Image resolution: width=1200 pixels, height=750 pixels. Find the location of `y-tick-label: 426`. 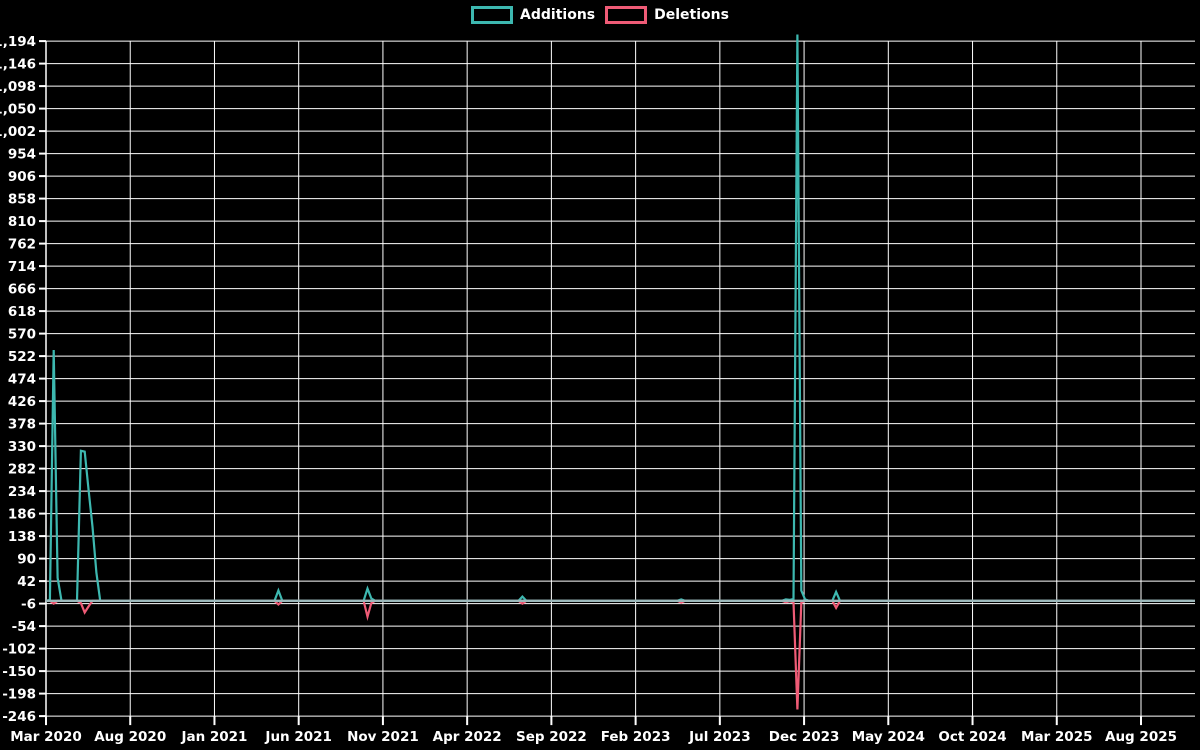

y-tick-label: 426 is located at coordinates (22, 402).